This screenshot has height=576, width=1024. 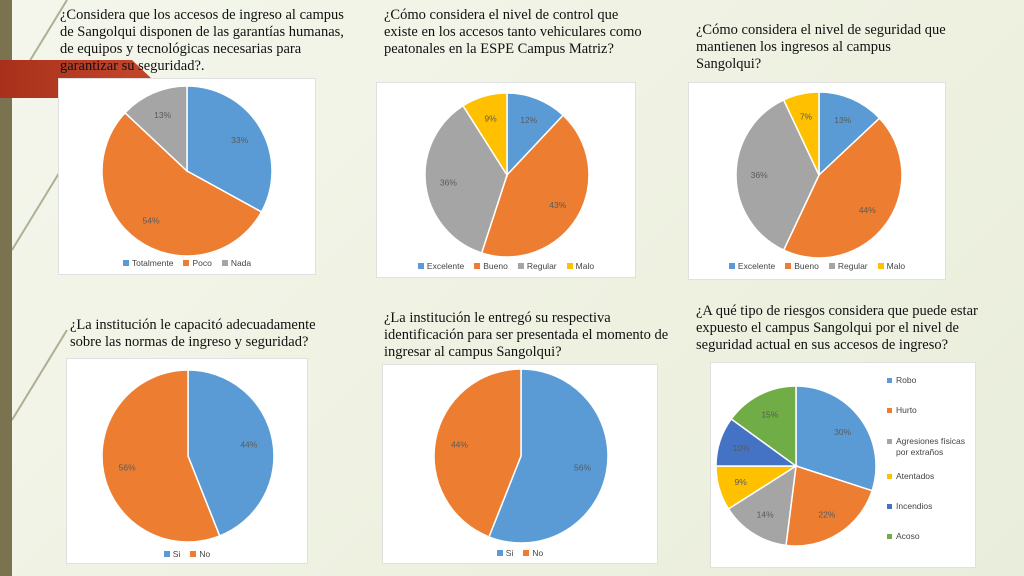 I want to click on legend-1: Totalmente Poco Nada, so click(x=187, y=263).